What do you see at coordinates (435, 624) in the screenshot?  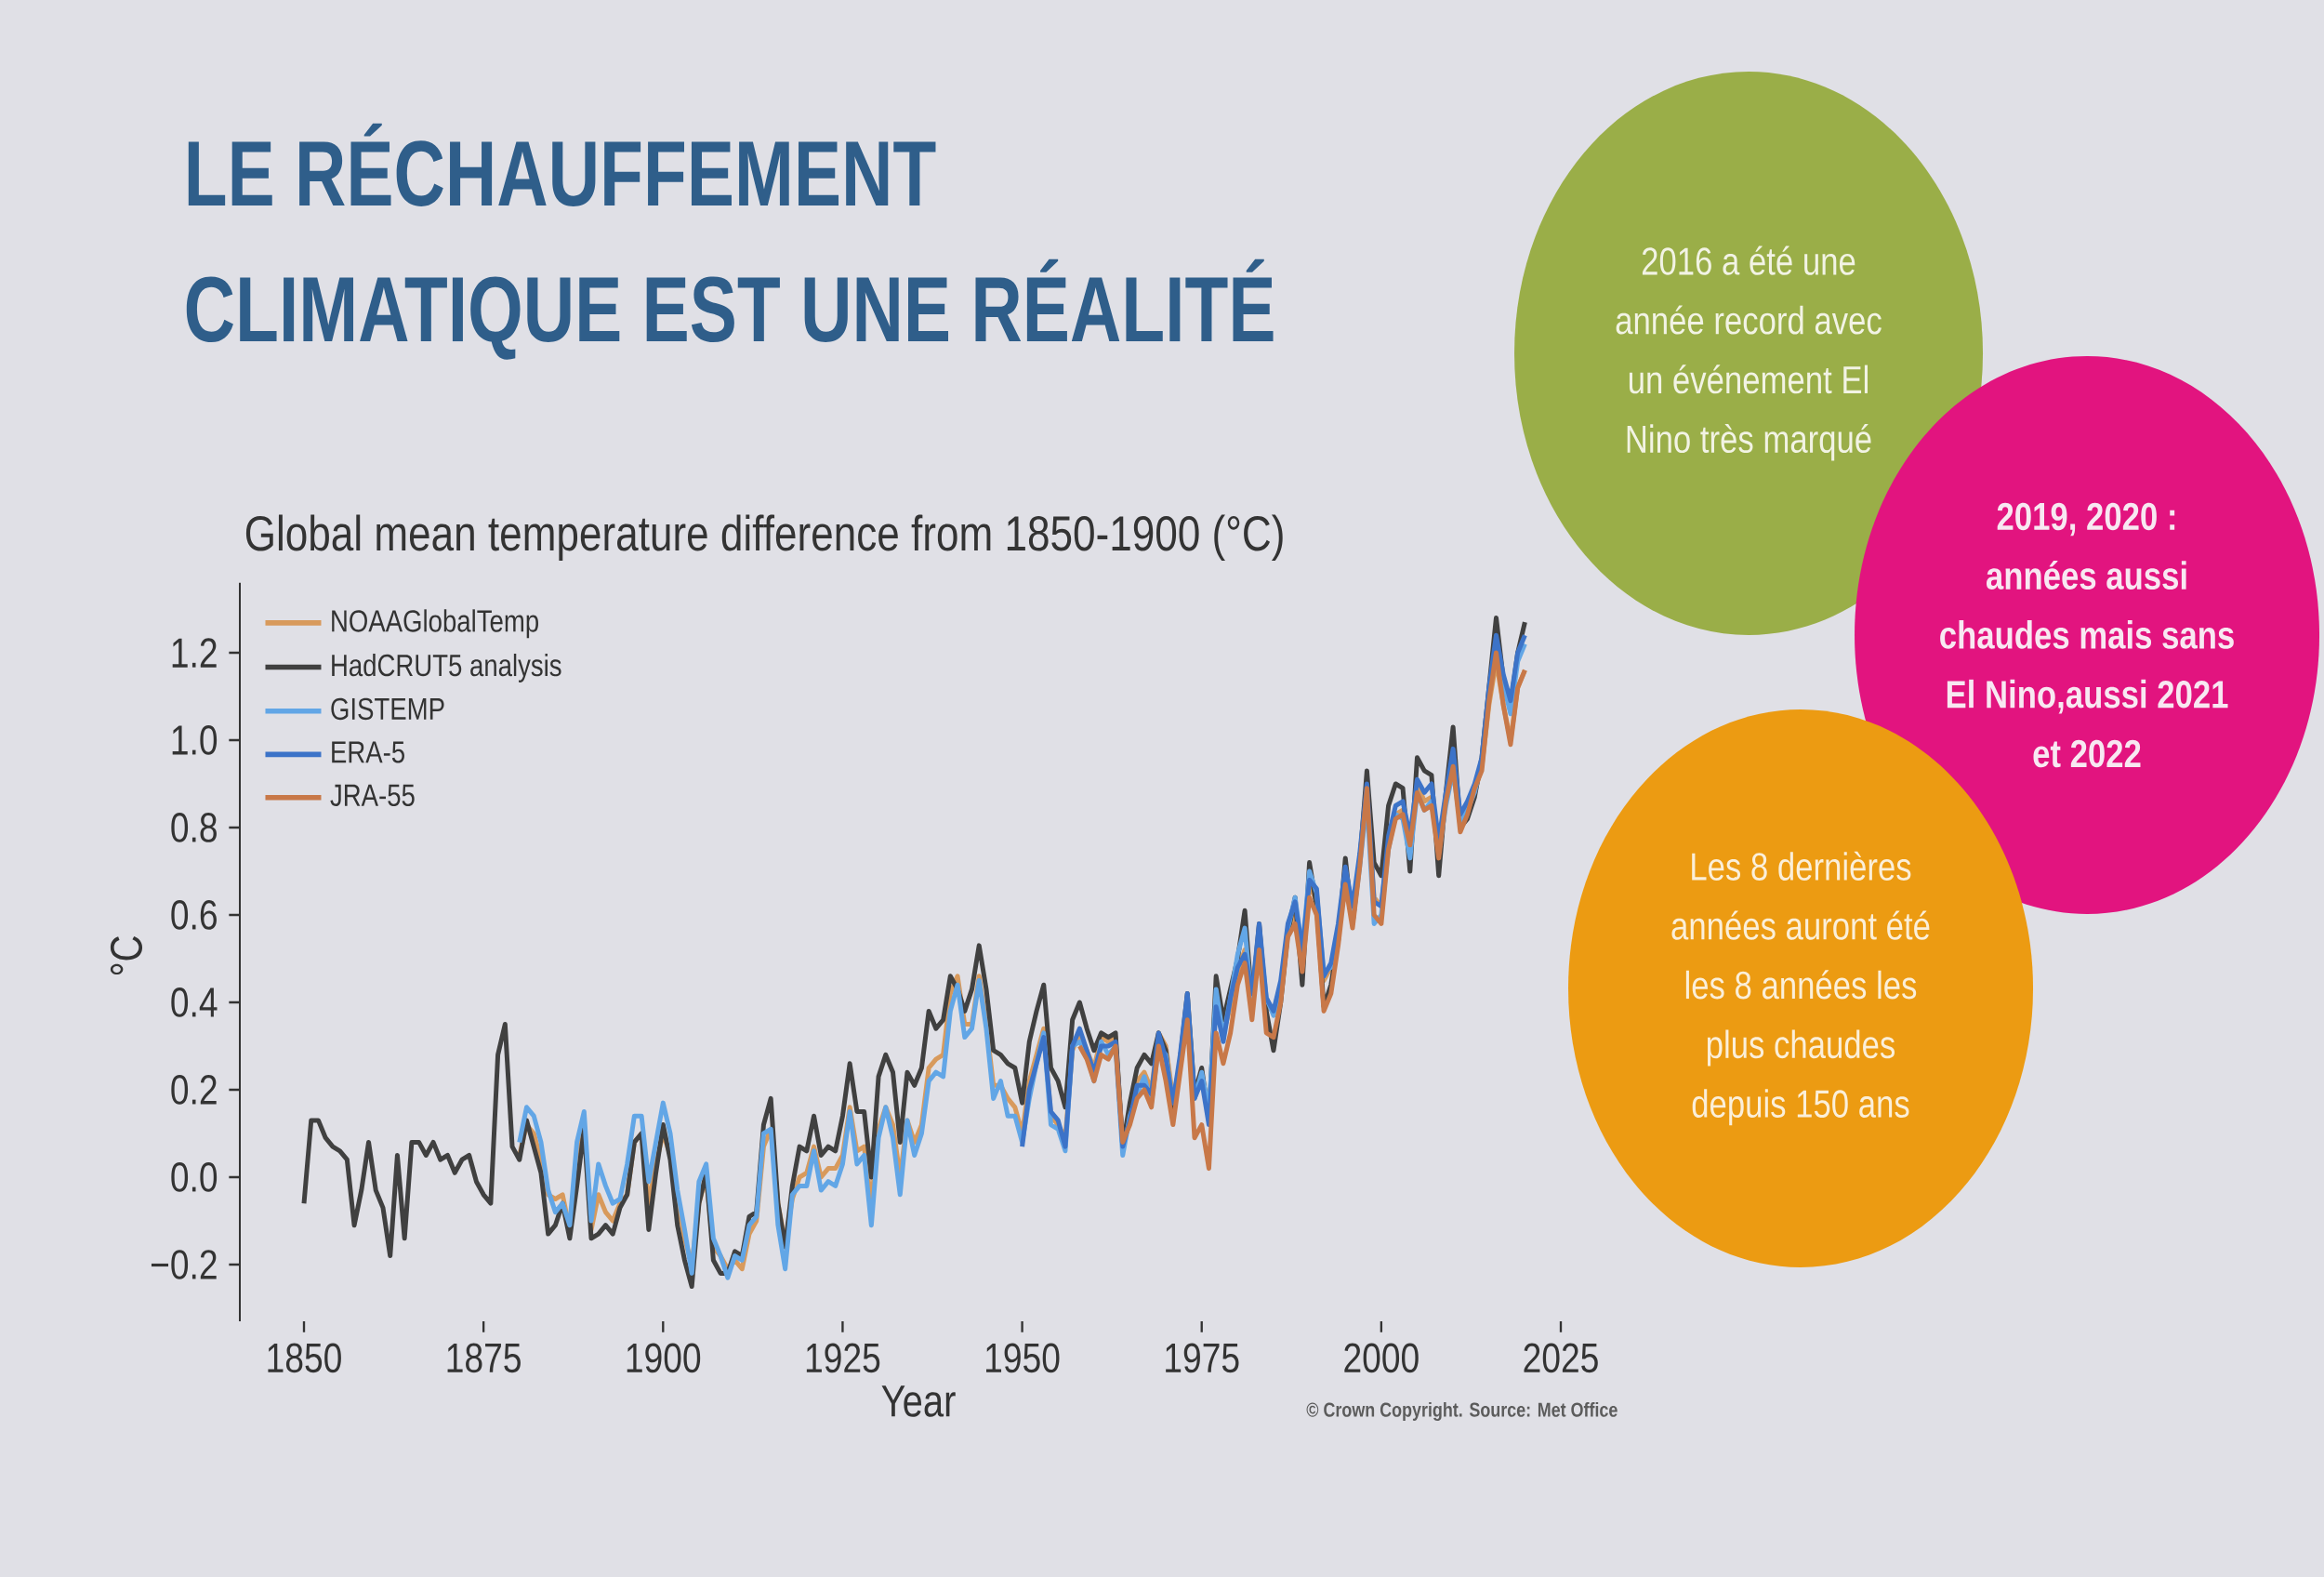 I see `legend-label: NOAAGlobalTemp` at bounding box center [435, 624].